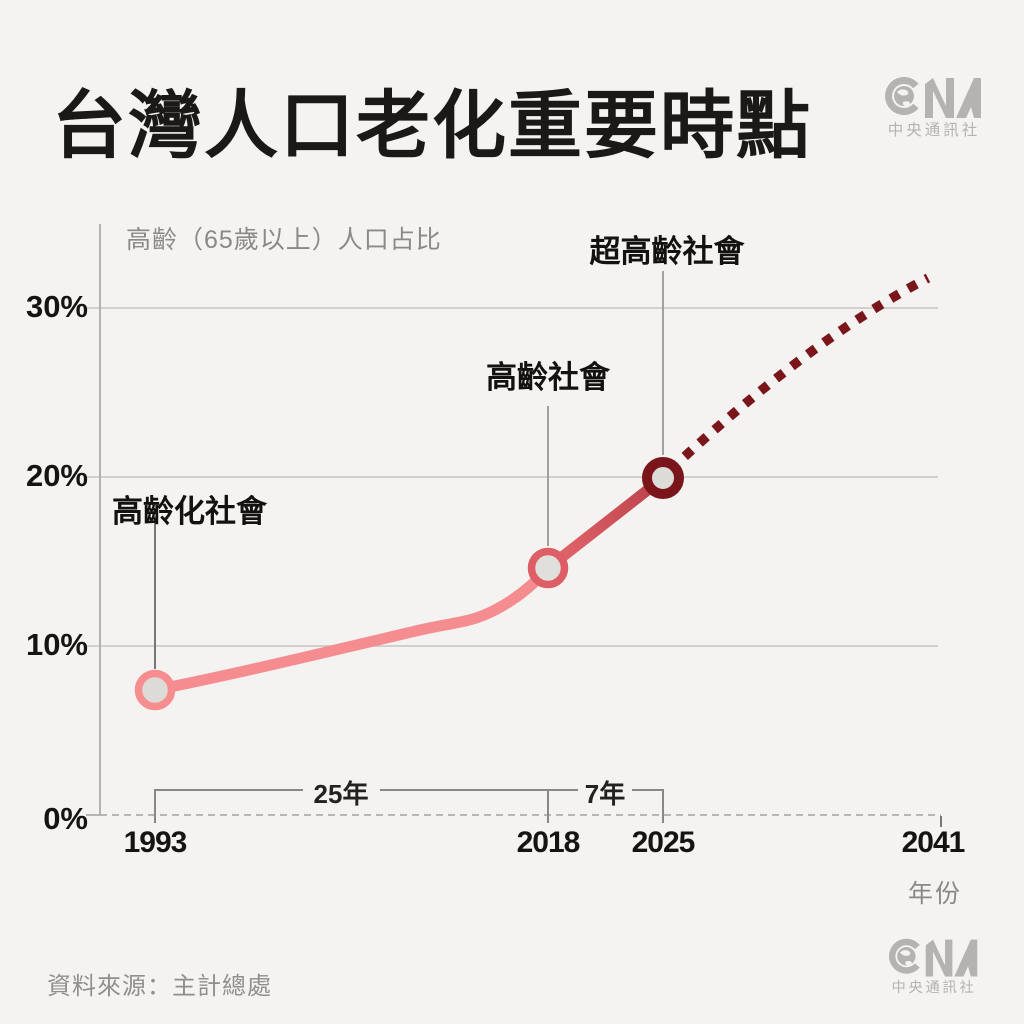  Describe the element at coordinates (341, 794) in the screenshot. I see `interval-25-years: 25年` at that location.